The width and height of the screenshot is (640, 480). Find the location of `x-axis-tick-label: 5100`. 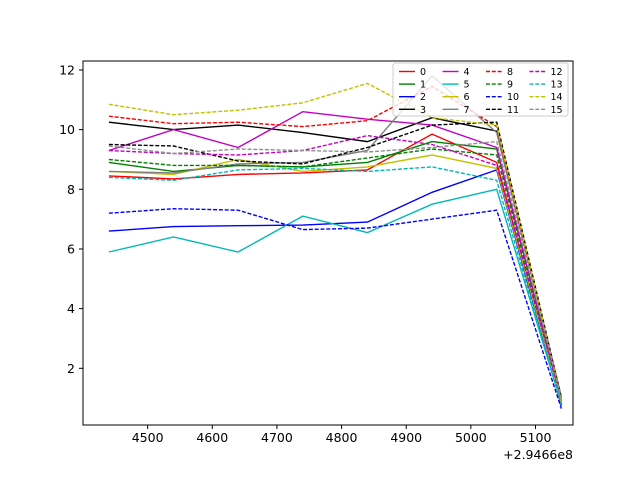

x-axis-tick-label: 5100 is located at coordinates (536, 437).